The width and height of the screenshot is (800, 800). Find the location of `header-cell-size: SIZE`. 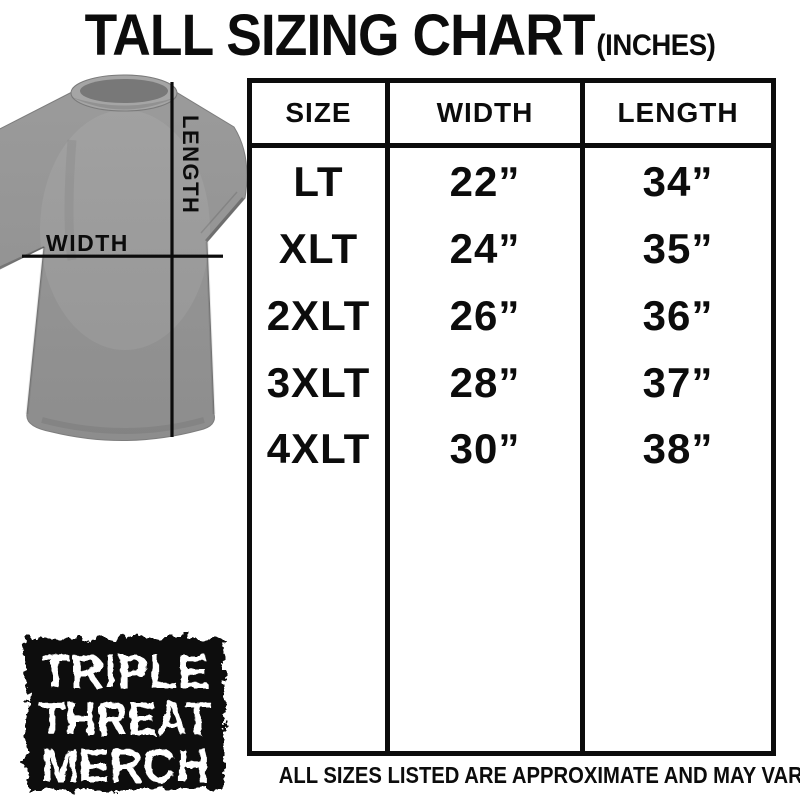

header-cell-size: SIZE is located at coordinates (318, 112).